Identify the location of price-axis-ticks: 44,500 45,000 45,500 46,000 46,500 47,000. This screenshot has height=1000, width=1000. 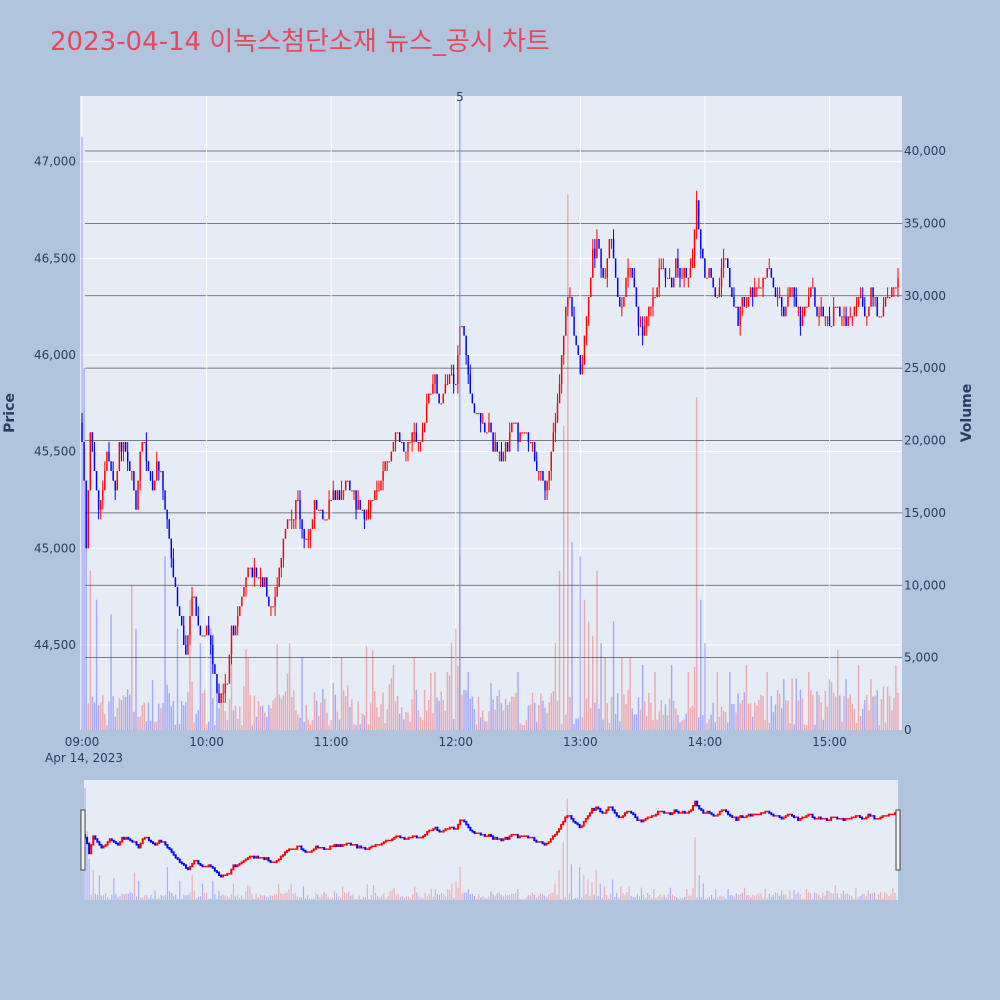
(55, 403).